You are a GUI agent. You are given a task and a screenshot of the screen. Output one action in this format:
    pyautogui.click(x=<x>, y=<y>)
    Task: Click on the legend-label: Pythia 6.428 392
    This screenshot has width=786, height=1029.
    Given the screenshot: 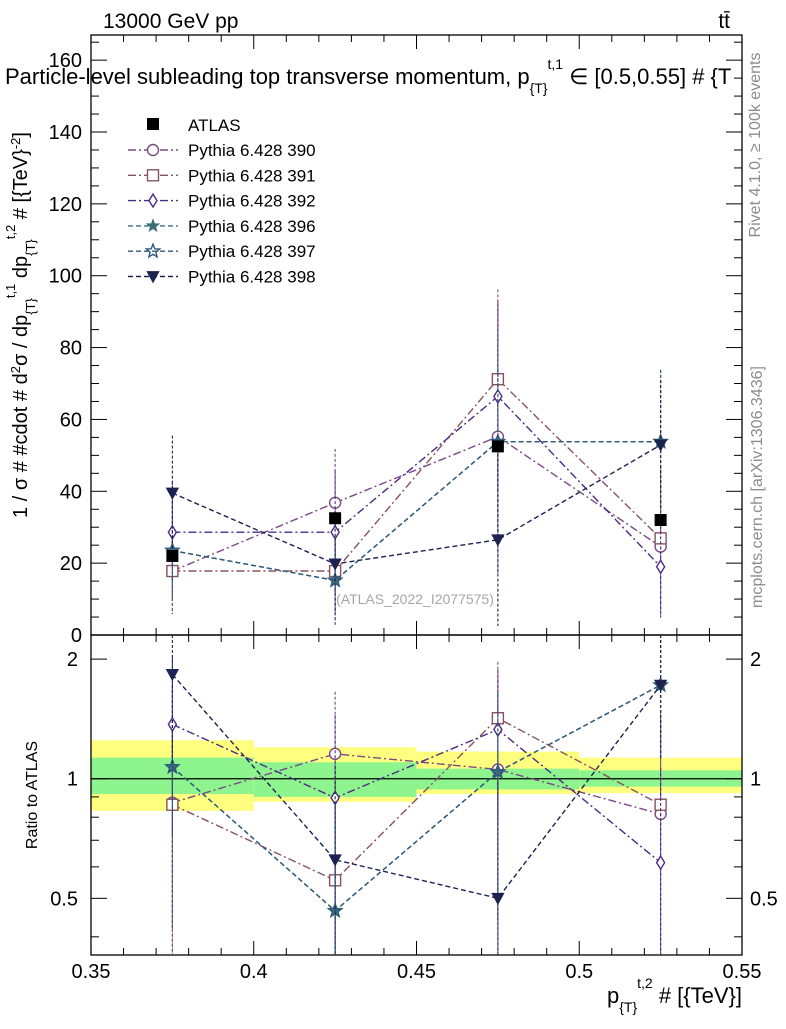 What is the action you would take?
    pyautogui.click(x=252, y=201)
    